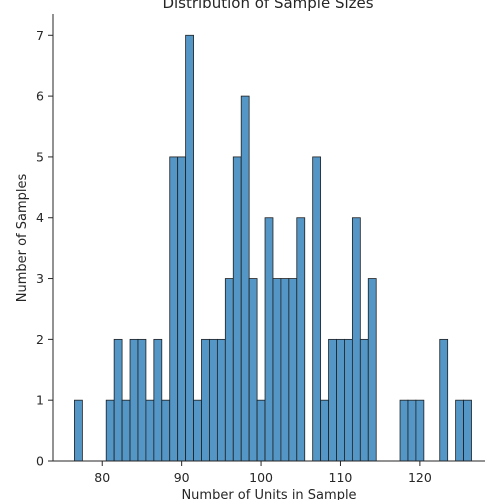  What do you see at coordinates (267, 6) in the screenshot?
I see `chart-title: Distribution of Sample Sizes` at bounding box center [267, 6].